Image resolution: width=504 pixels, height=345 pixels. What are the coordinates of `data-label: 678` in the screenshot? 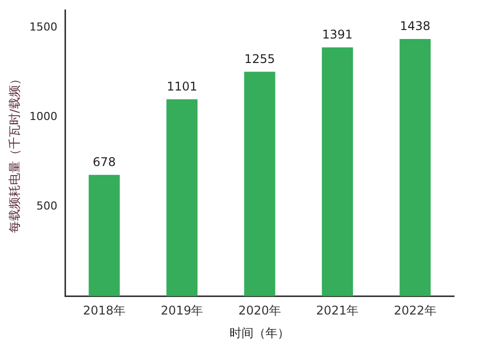 It's located at (104, 162).